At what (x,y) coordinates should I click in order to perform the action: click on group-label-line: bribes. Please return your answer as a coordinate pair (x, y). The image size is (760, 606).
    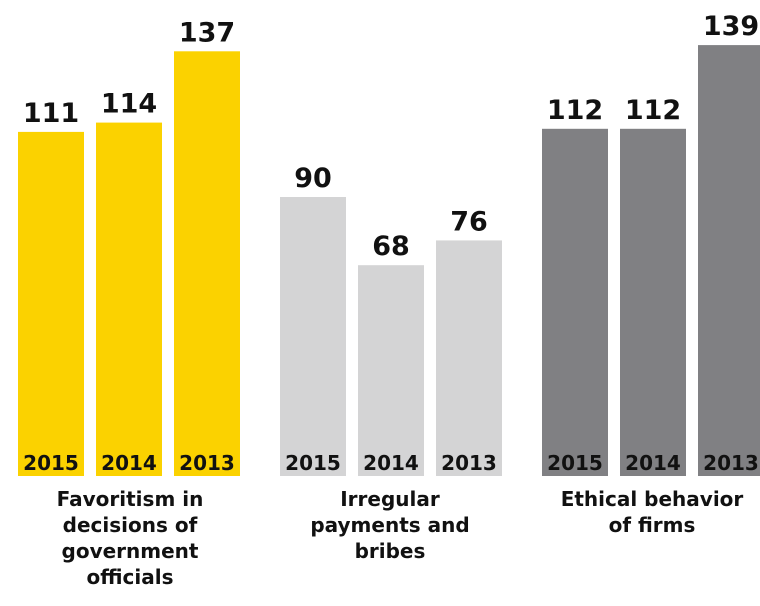
    Looking at the image, I should click on (390, 551).